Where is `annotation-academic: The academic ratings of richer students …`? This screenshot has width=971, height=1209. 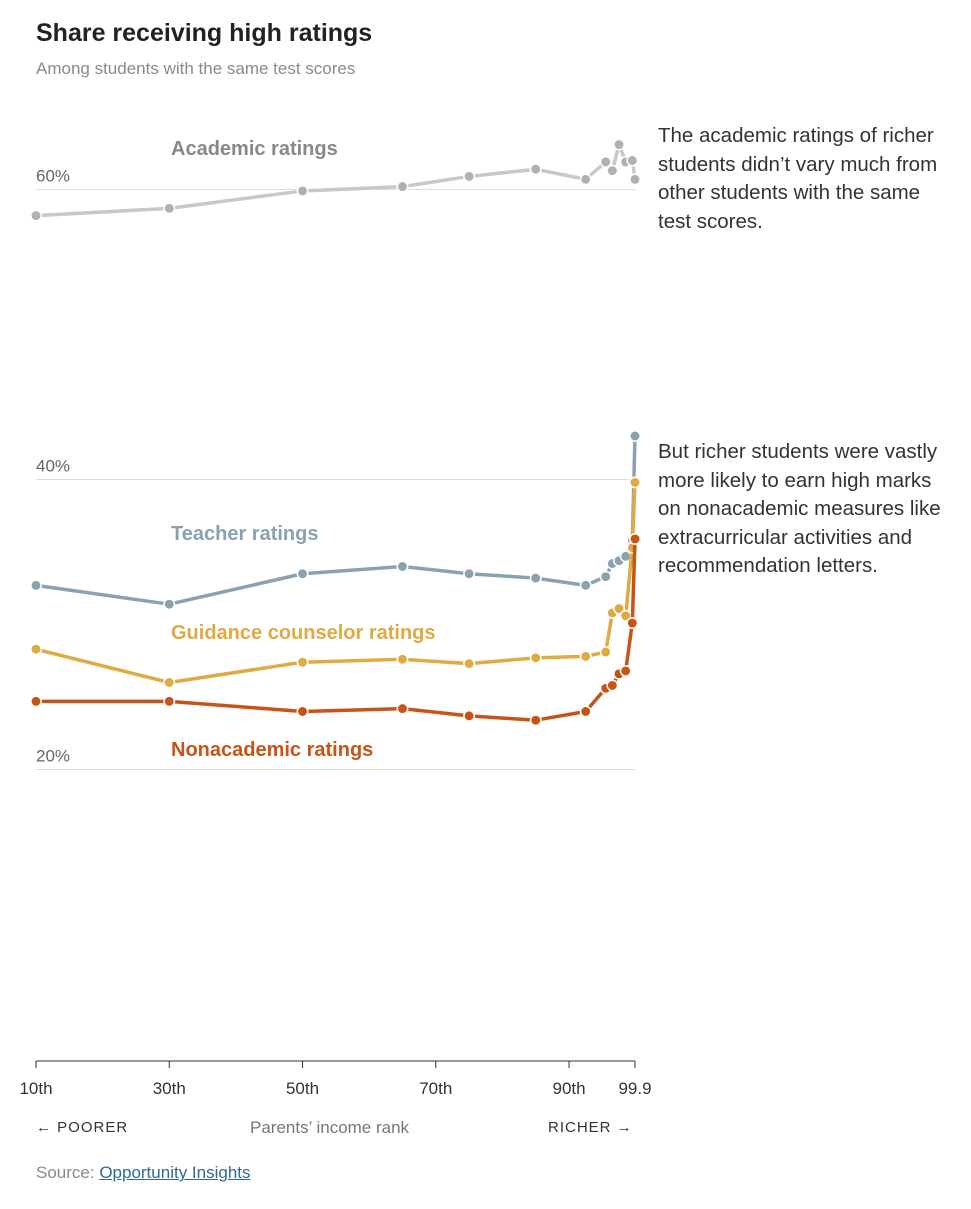 annotation-academic: The academic ratings of richer students … is located at coordinates (798, 178).